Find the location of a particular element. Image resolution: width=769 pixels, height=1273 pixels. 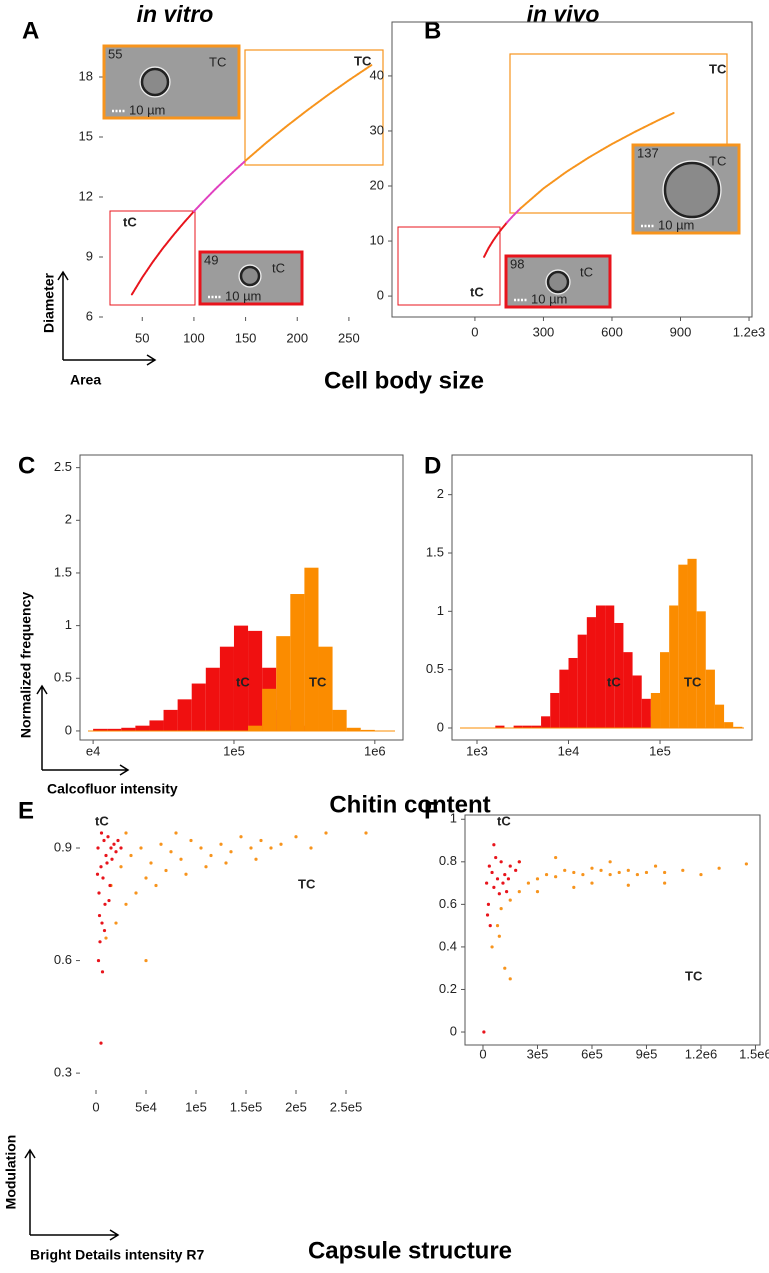

section-title: Cell body size is located at coordinates (404, 380).